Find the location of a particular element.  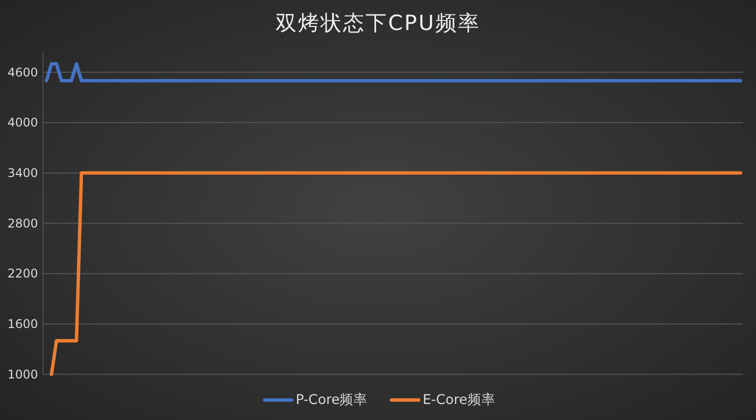

y-tick-label: 3400 is located at coordinates (22, 173).